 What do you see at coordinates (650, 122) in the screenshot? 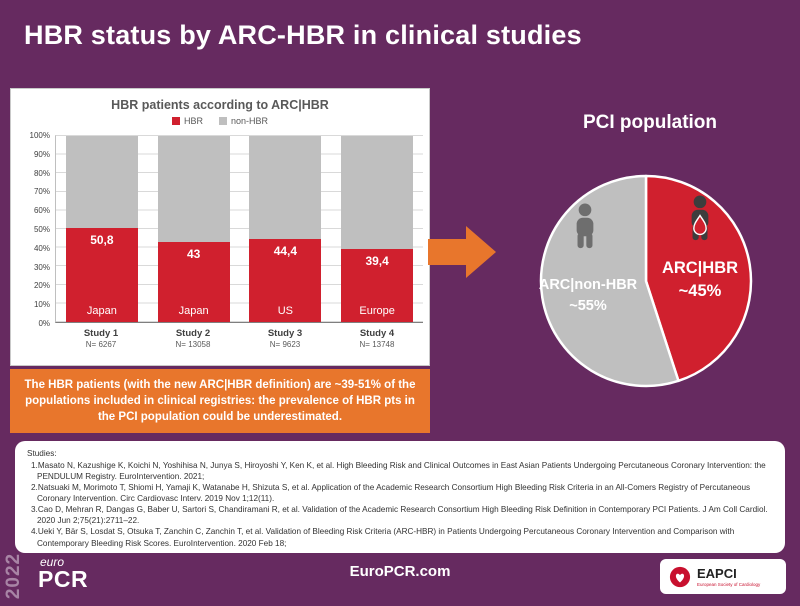
I see `pie-title: PCI population` at bounding box center [650, 122].